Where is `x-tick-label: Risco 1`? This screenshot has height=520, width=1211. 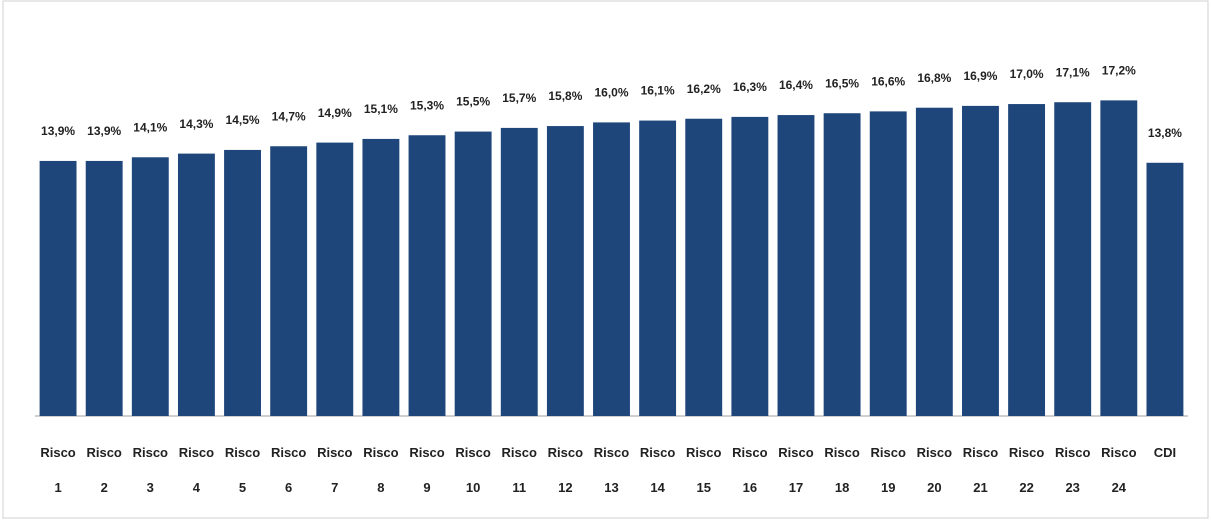
x-tick-label: Risco 1 is located at coordinates (57, 470).